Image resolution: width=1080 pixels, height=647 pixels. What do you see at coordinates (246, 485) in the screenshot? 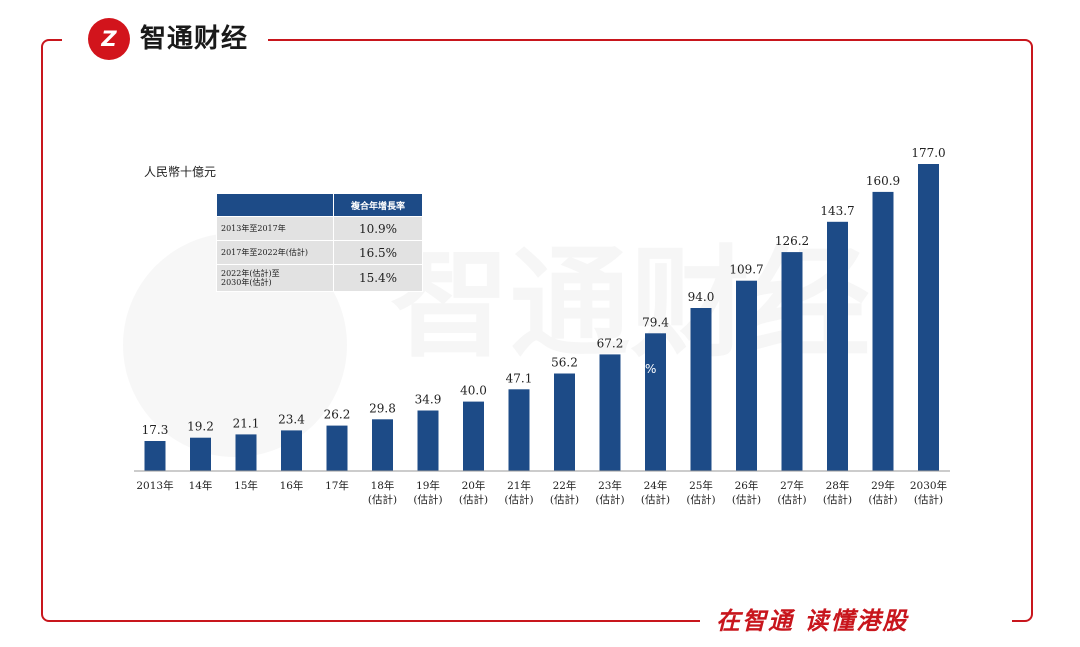
I see `x-tick-label: 15年` at bounding box center [246, 485].